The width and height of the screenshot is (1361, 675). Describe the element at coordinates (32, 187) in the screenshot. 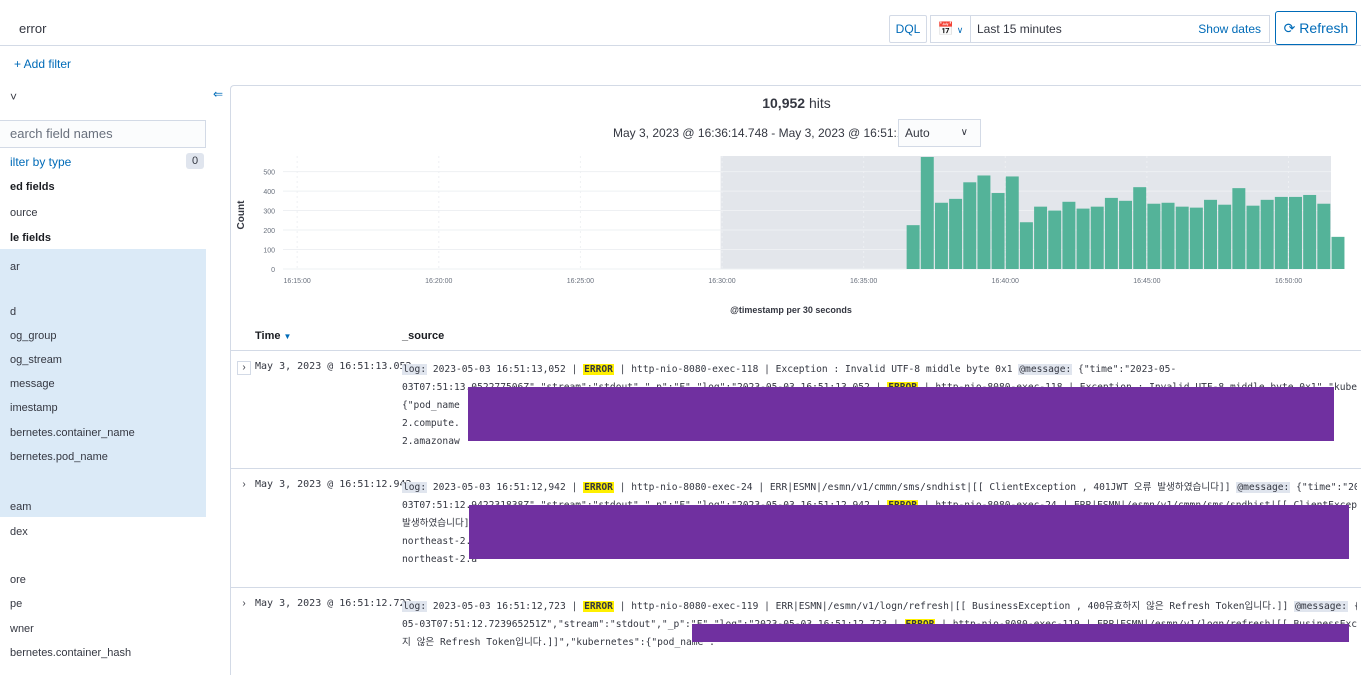

I see `selected-fields-heading: ed fields` at that location.